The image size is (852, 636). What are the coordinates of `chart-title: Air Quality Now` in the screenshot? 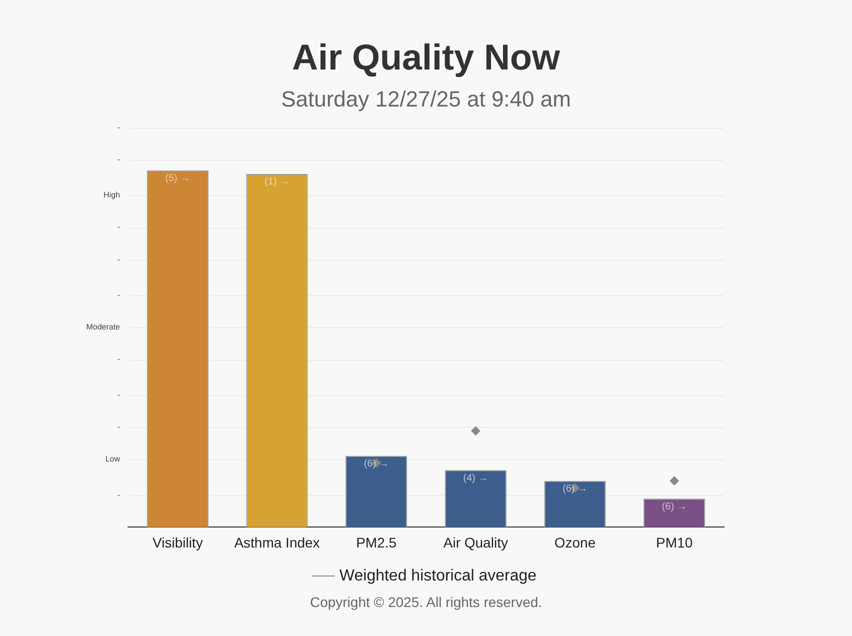 It's located at (427, 57).